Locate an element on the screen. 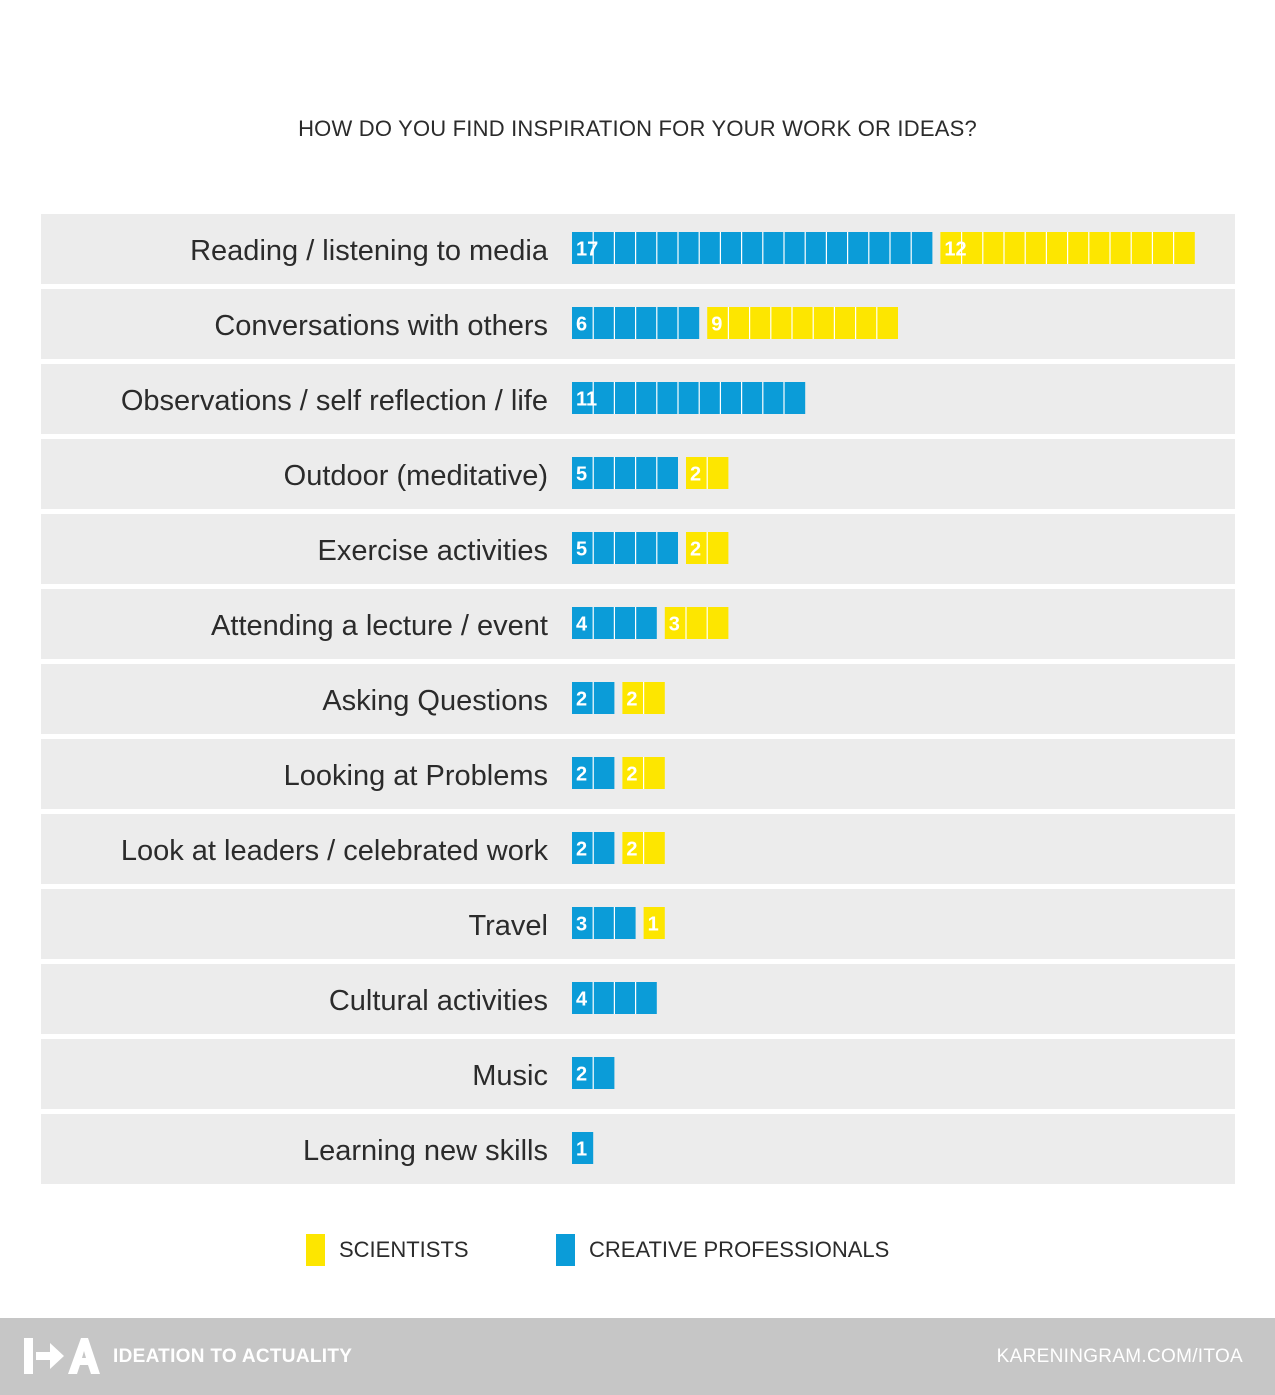 The width and height of the screenshot is (1275, 1395). bar-creative-professionals-value-label: 6 is located at coordinates (581, 325).